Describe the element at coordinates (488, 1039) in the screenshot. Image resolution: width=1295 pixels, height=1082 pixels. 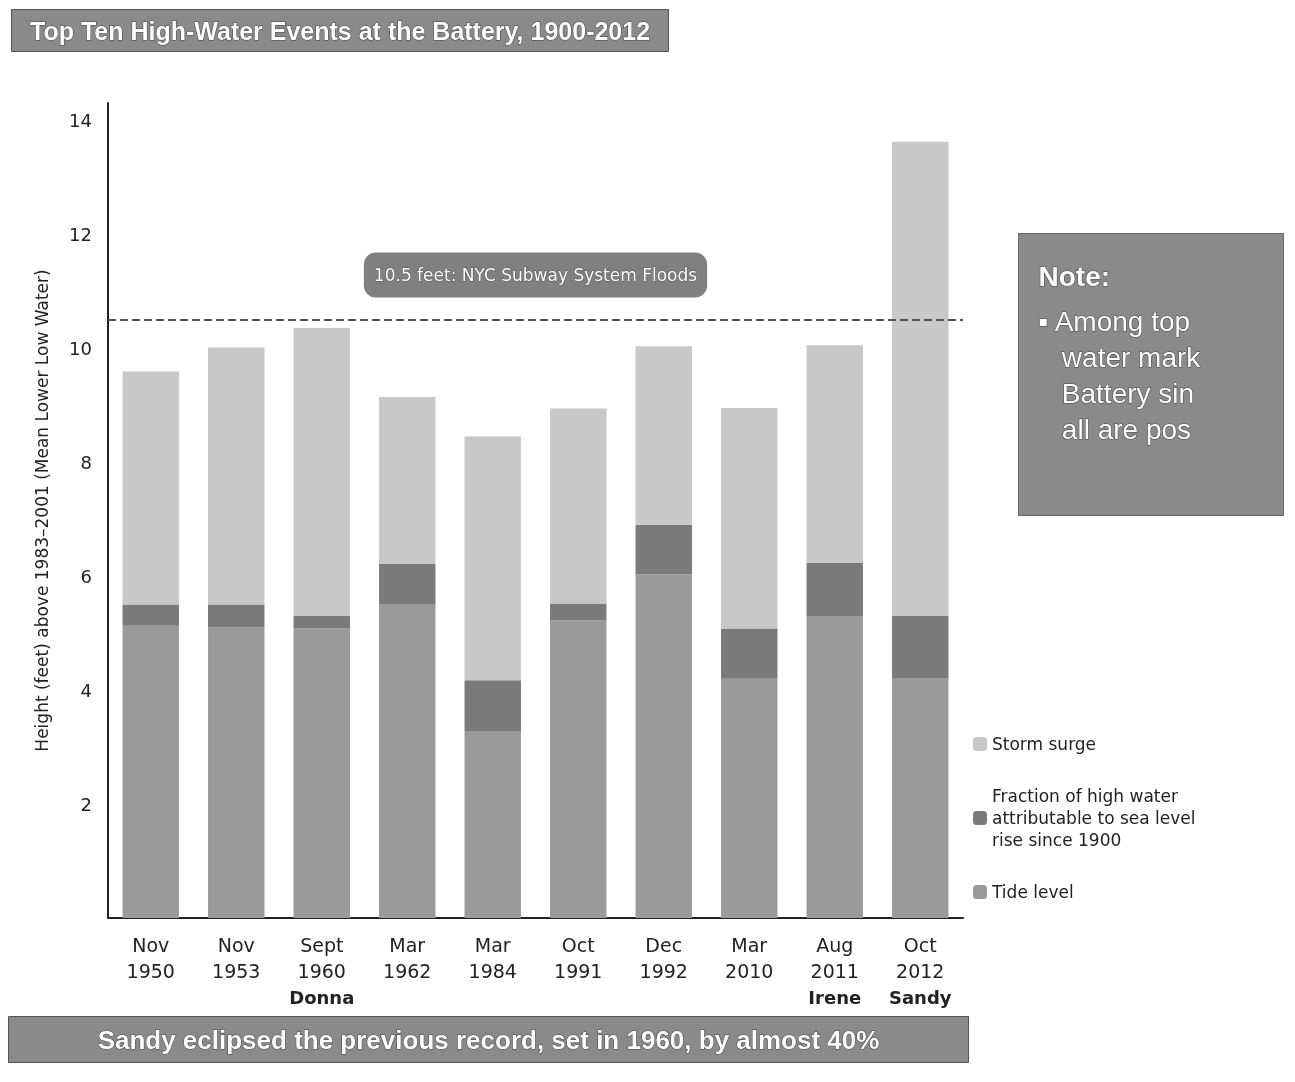
I see `text: Sandy eclipsed the previous record, set in 1960, by almost 40%` at that location.